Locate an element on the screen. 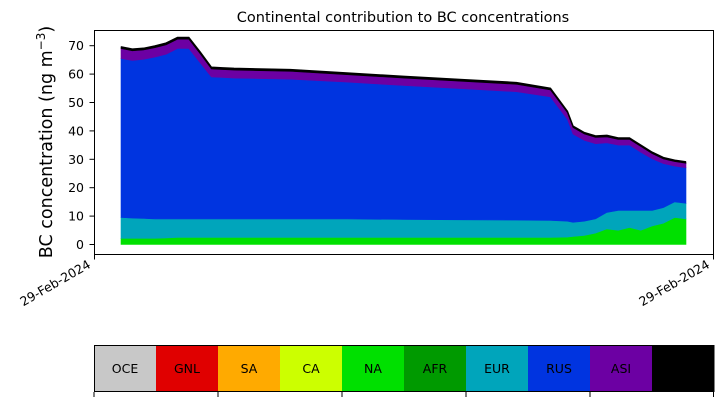  y-tick-label: 30 is located at coordinates (76, 159).